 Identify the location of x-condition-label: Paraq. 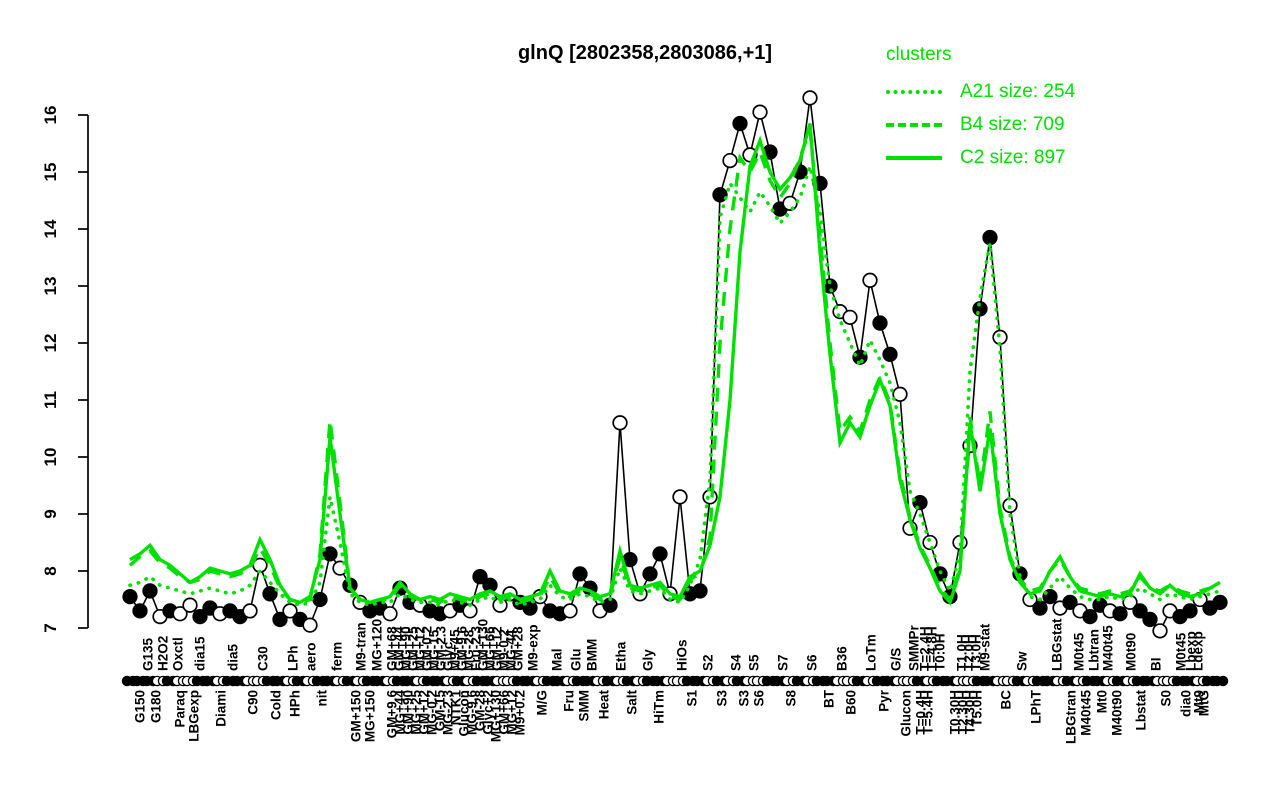
(180, 709).